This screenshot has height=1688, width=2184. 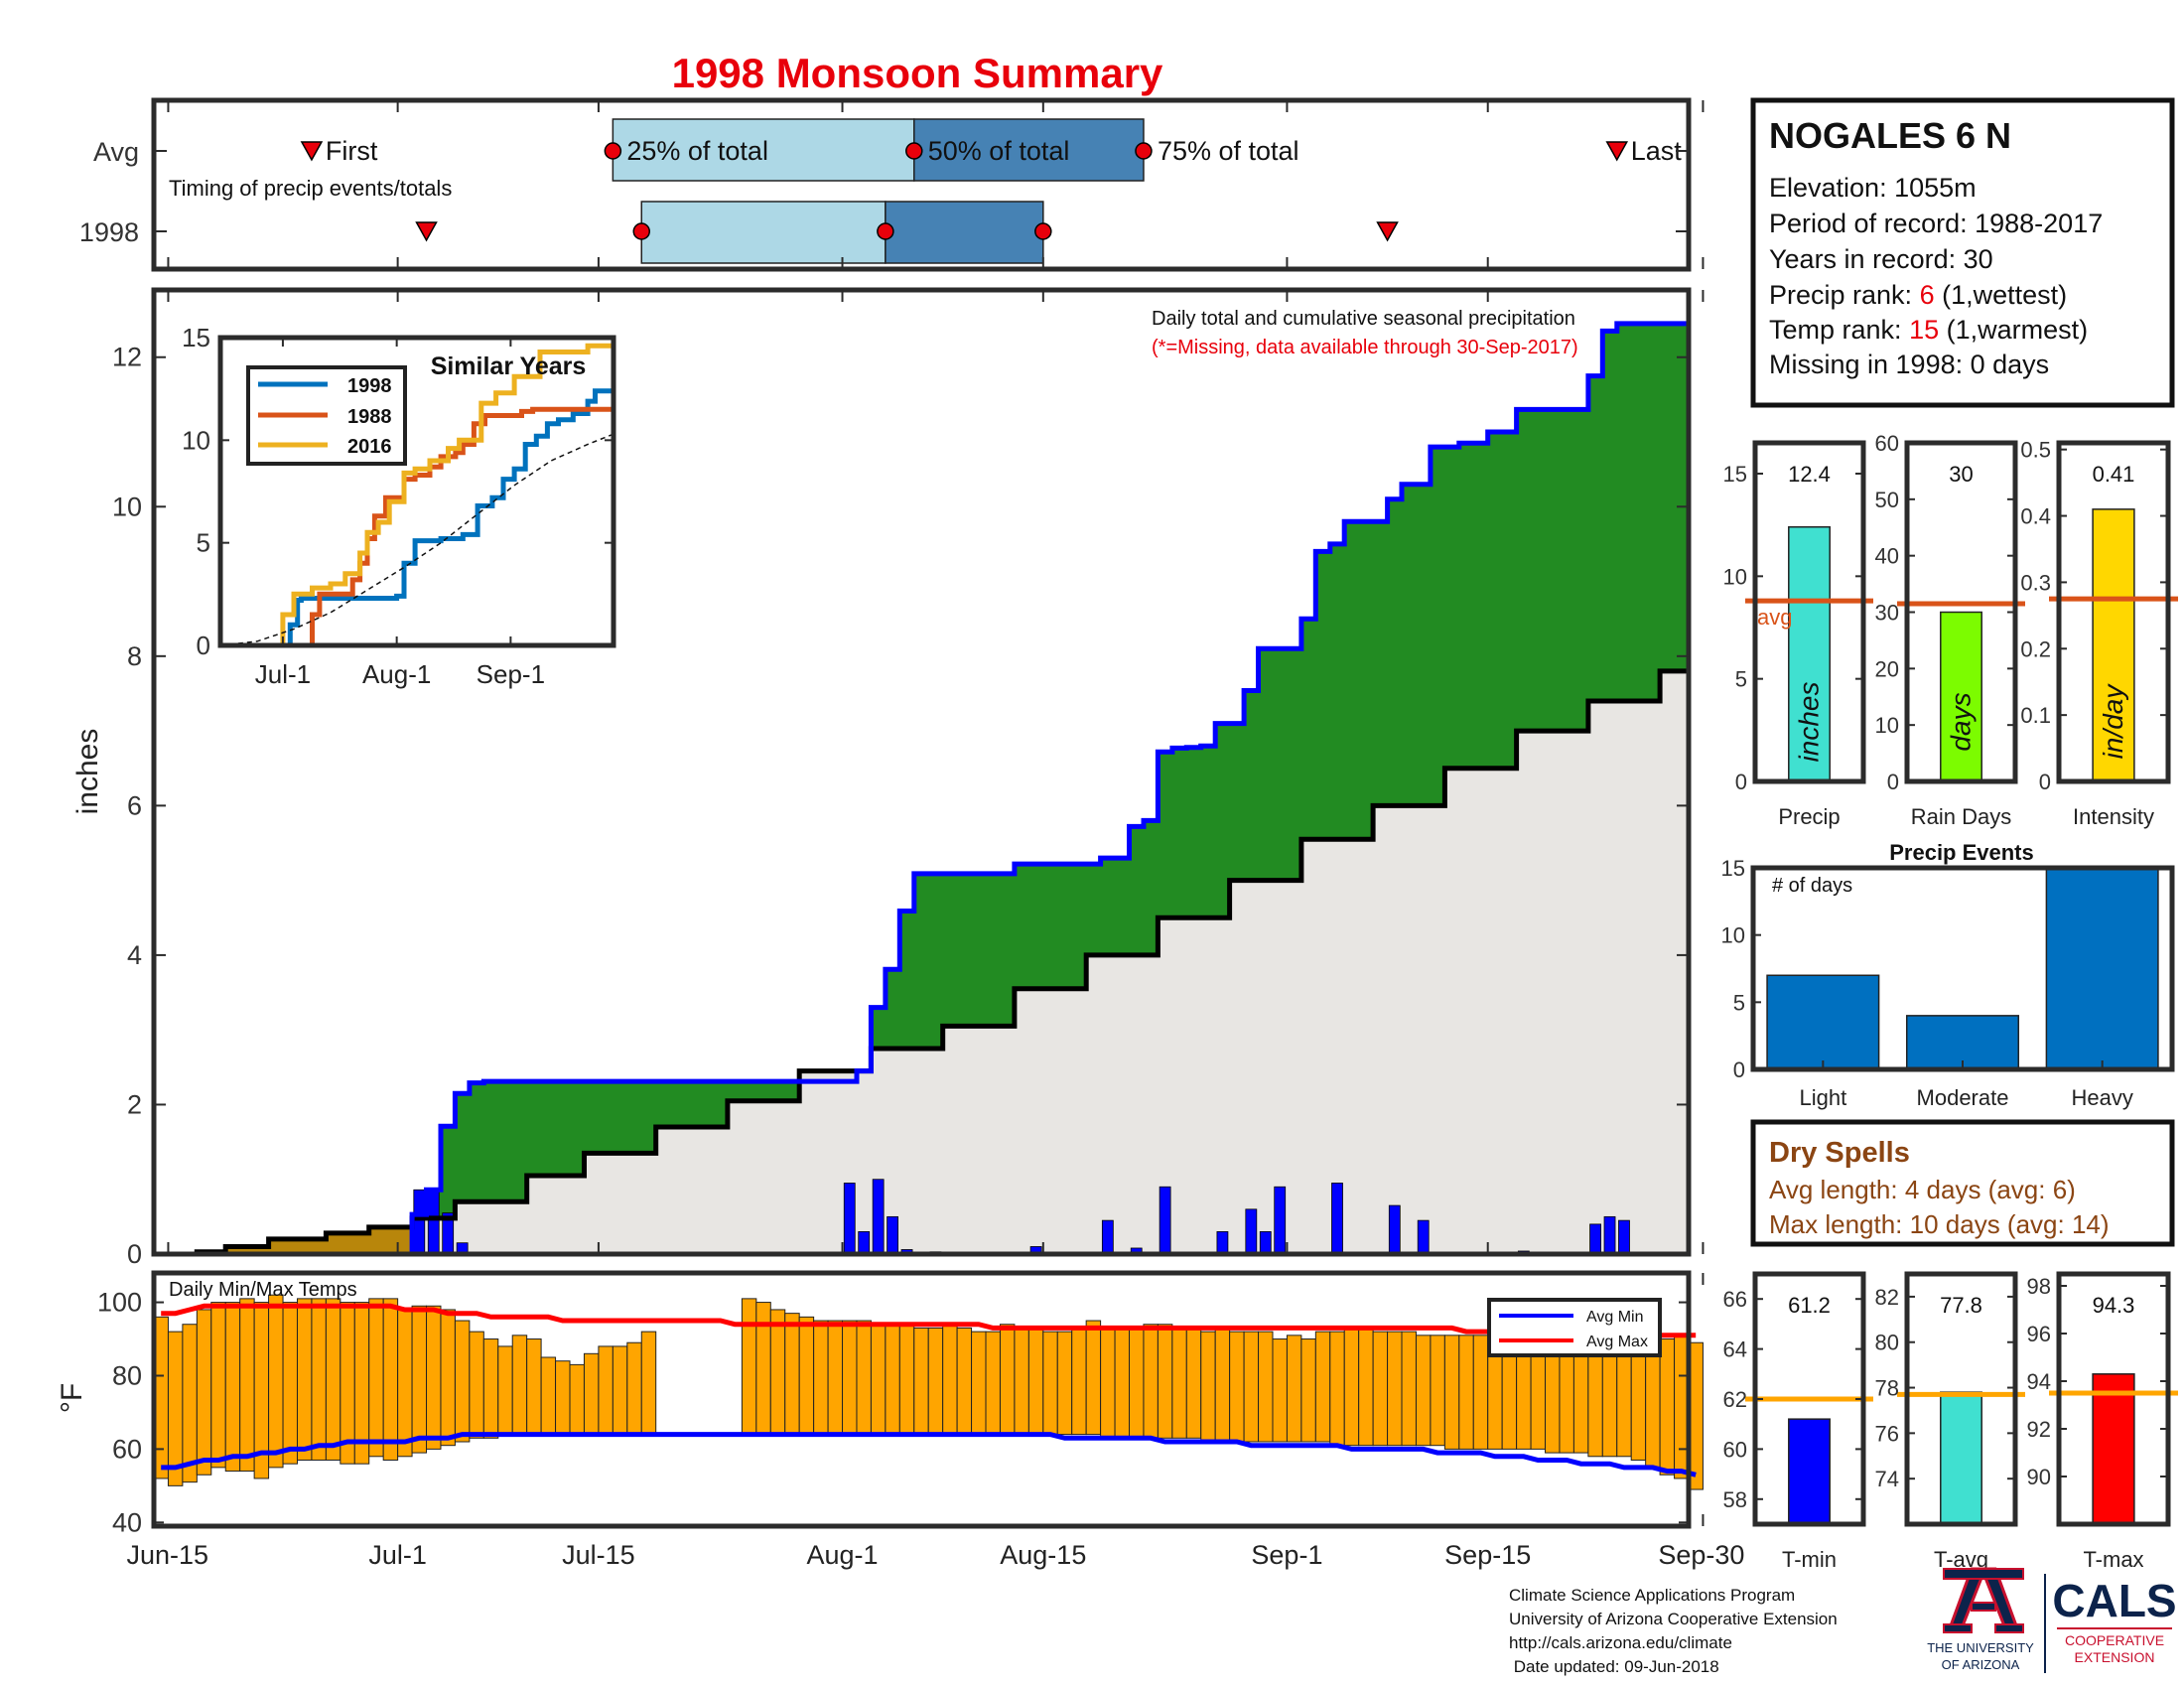 I want to click on events-title: Precip Events, so click(x=1961, y=852).